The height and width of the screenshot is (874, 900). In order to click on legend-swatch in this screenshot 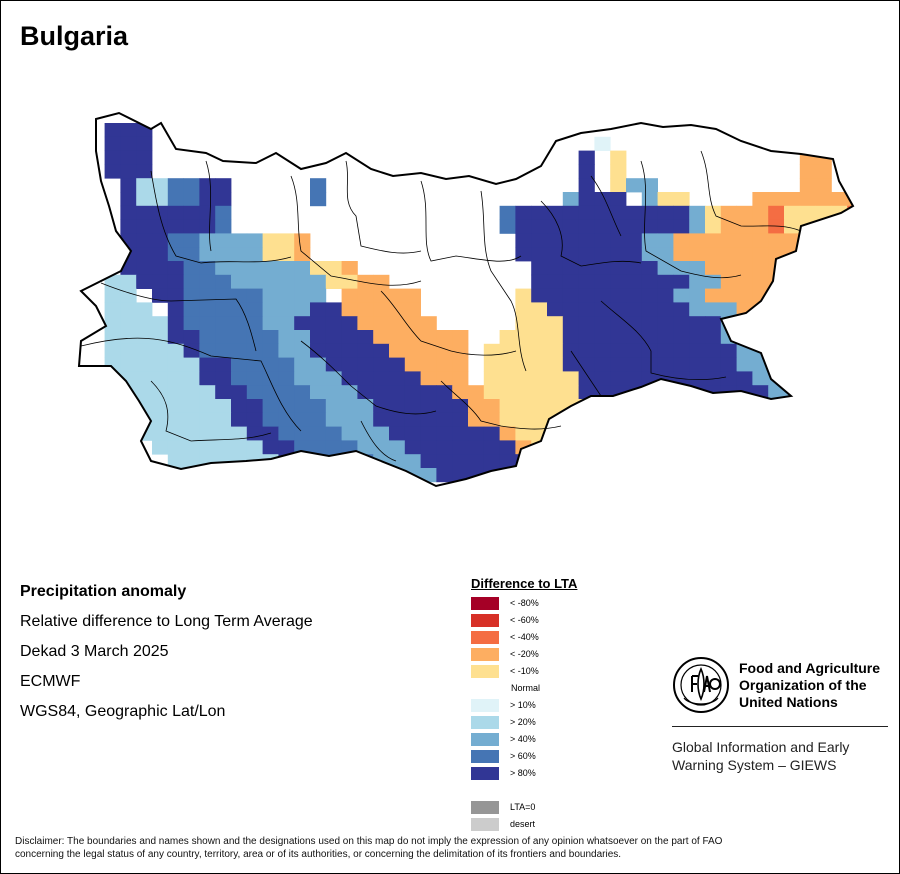, I will do `click(485, 671)`.